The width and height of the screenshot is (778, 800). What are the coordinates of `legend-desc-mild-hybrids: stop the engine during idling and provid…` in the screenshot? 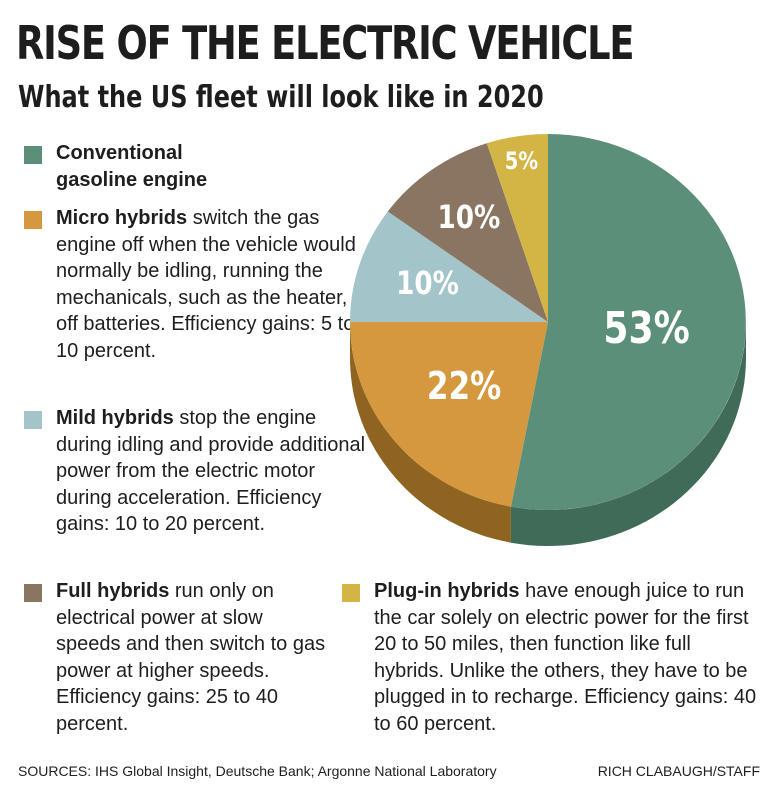 It's located at (211, 471).